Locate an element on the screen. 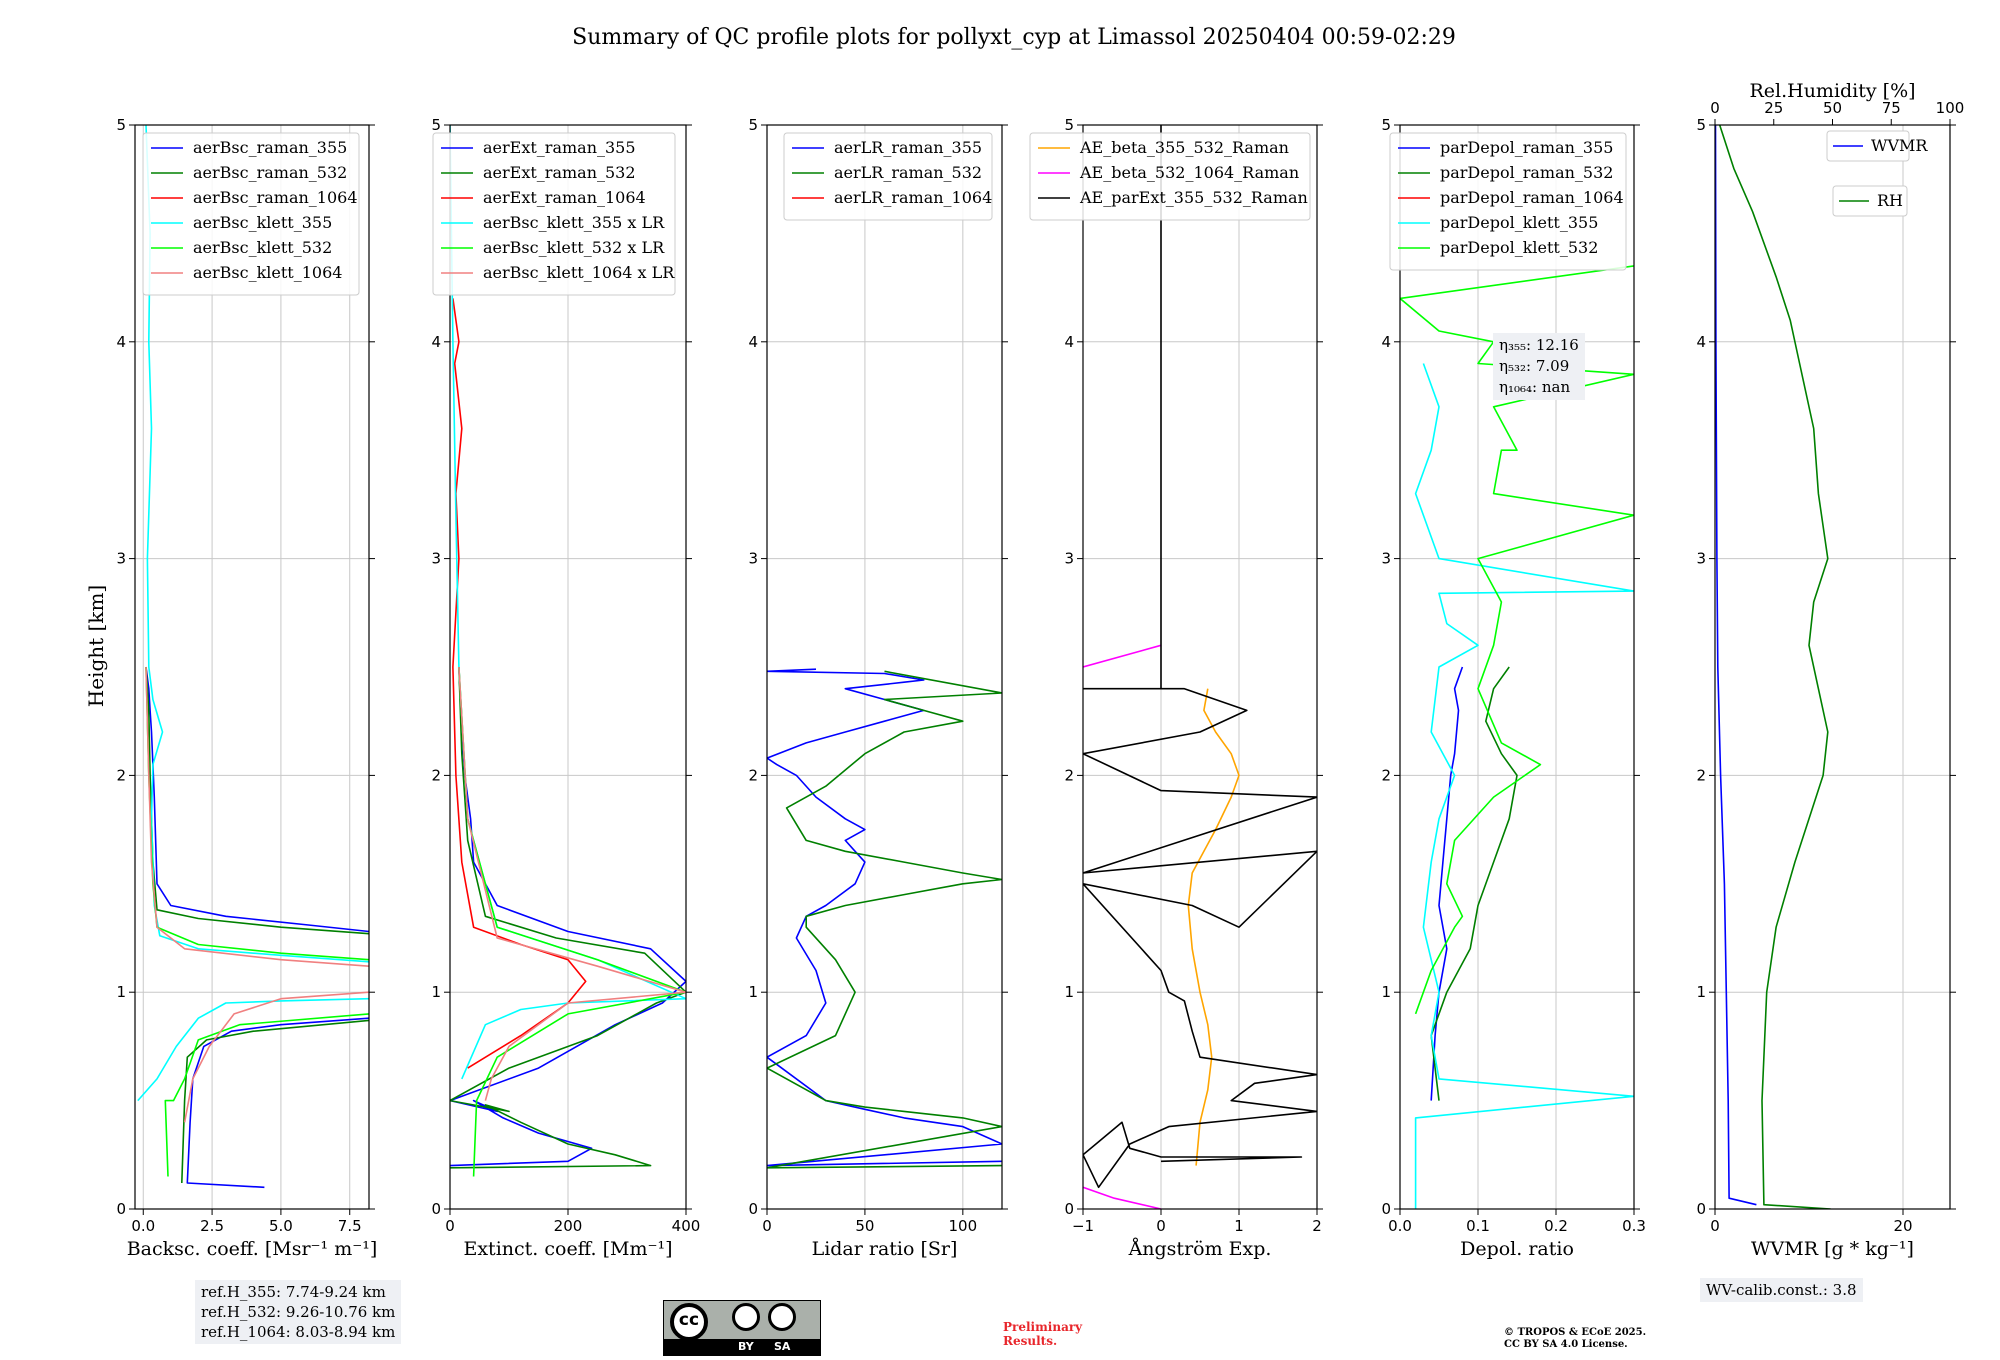 Image resolution: width=2000 pixels, height=1360 pixels. legend-label: aerExt_raman_355 is located at coordinates (559, 147).